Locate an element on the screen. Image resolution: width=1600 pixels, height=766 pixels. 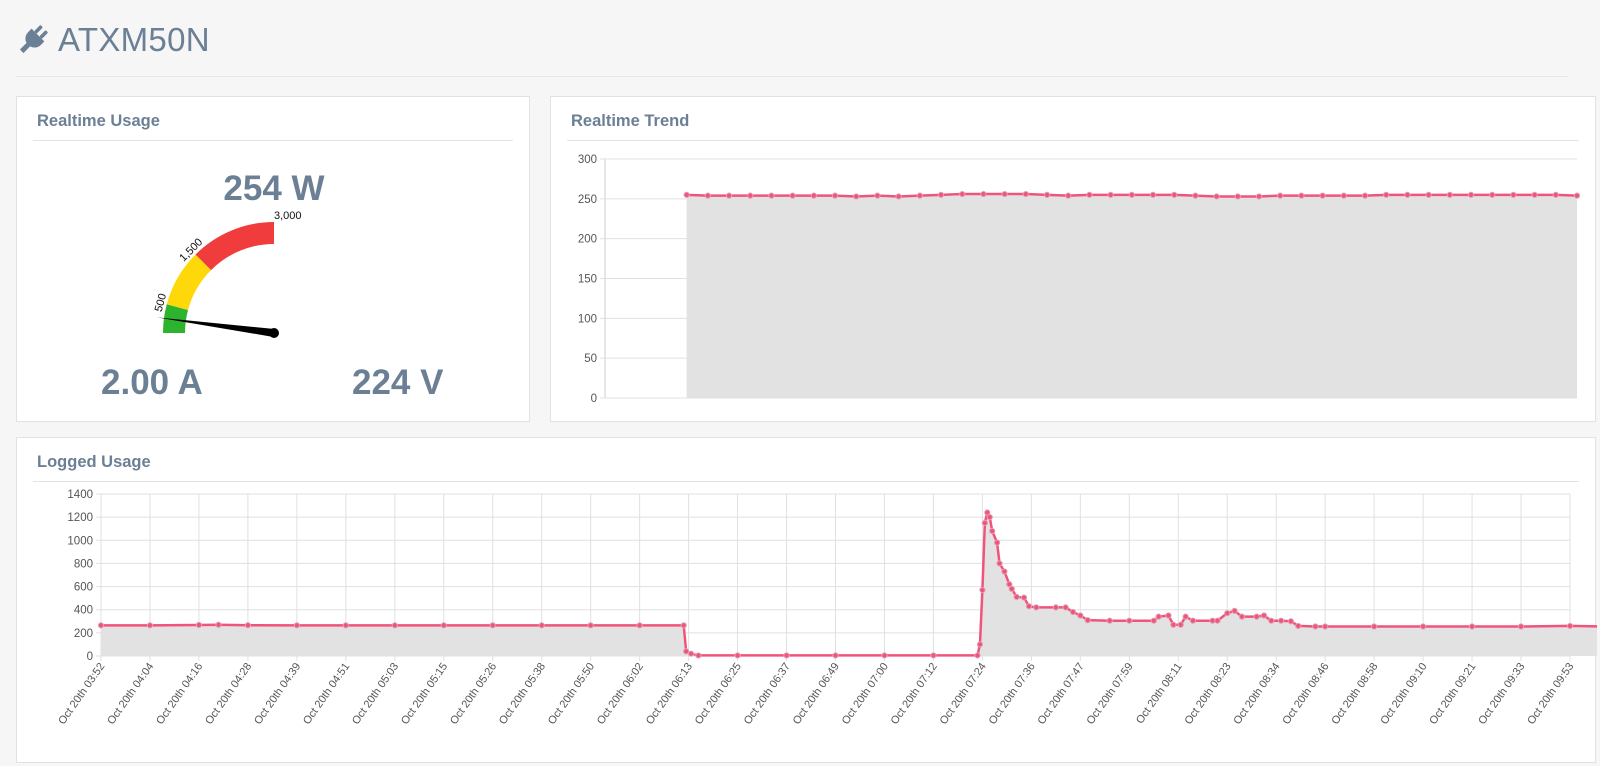
voltage-readout: 224 V is located at coordinates (398, 382).